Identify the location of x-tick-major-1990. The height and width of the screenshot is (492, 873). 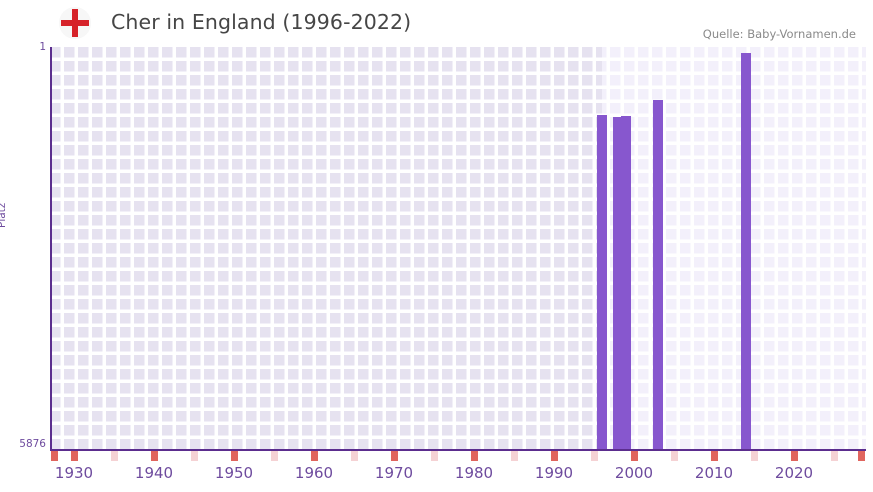
(554, 456).